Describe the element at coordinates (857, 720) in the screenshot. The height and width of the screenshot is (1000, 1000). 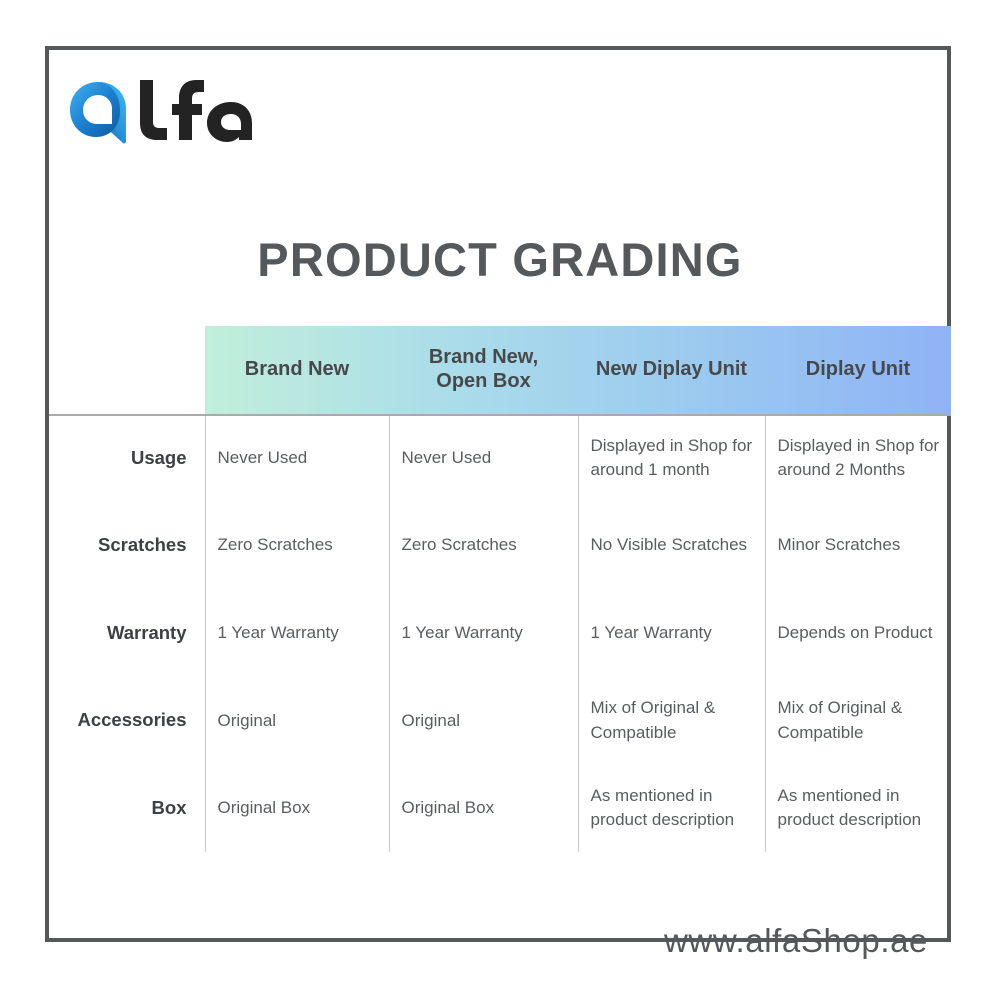
I see `cell-accessories-display-unit: Mix of Original & Compatible` at that location.